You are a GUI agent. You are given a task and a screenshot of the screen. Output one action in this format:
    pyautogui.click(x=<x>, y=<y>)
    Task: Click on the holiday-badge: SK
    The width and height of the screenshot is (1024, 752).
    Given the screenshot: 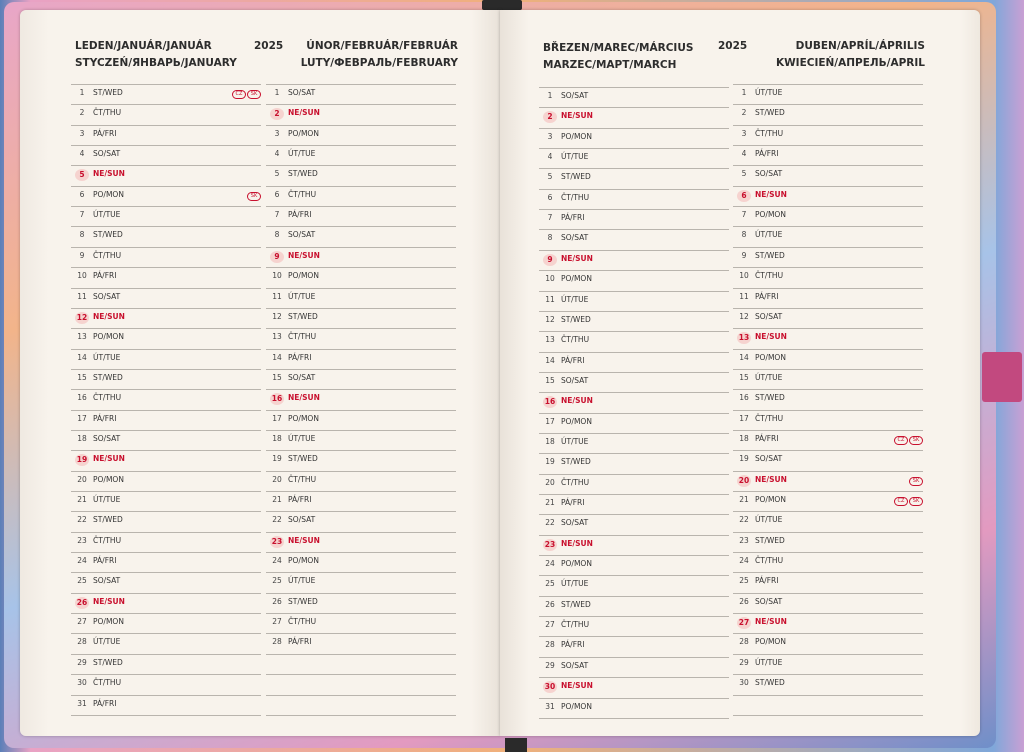 What is the action you would take?
    pyautogui.click(x=254, y=94)
    